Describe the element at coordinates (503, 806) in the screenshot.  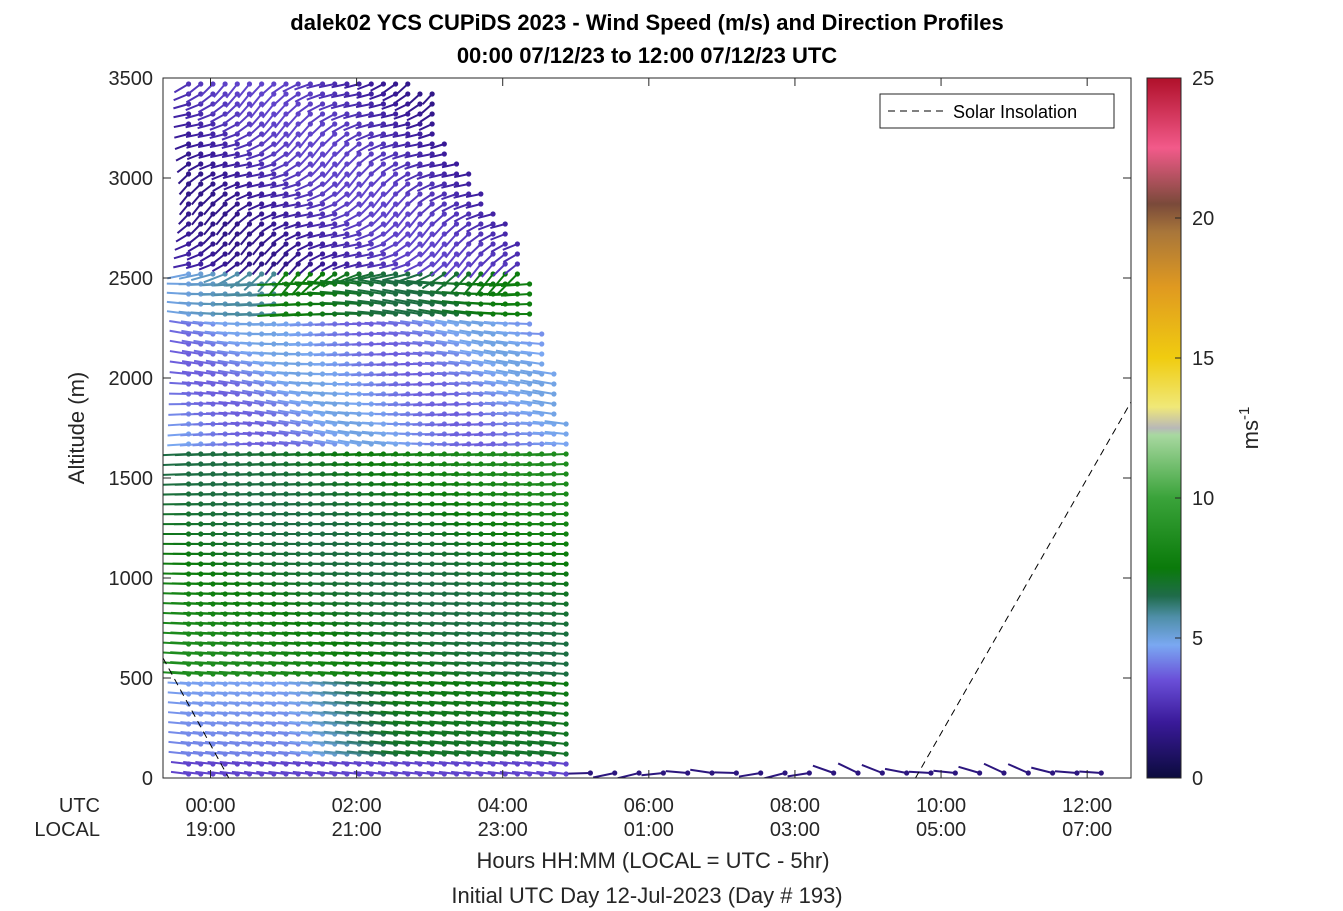
I see `x-tick-label-utc: 04:00` at that location.